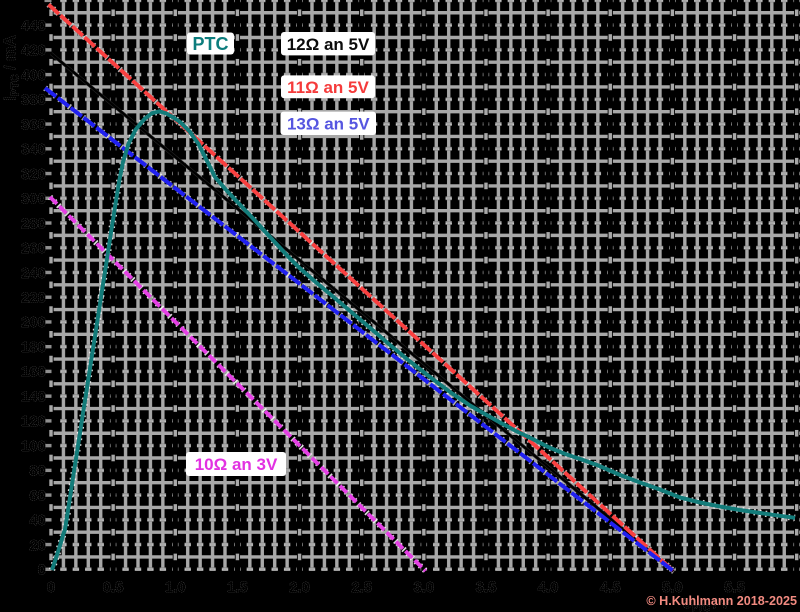  What do you see at coordinates (734, 587) in the screenshot?
I see `svg-text: 5.5` at bounding box center [734, 587].